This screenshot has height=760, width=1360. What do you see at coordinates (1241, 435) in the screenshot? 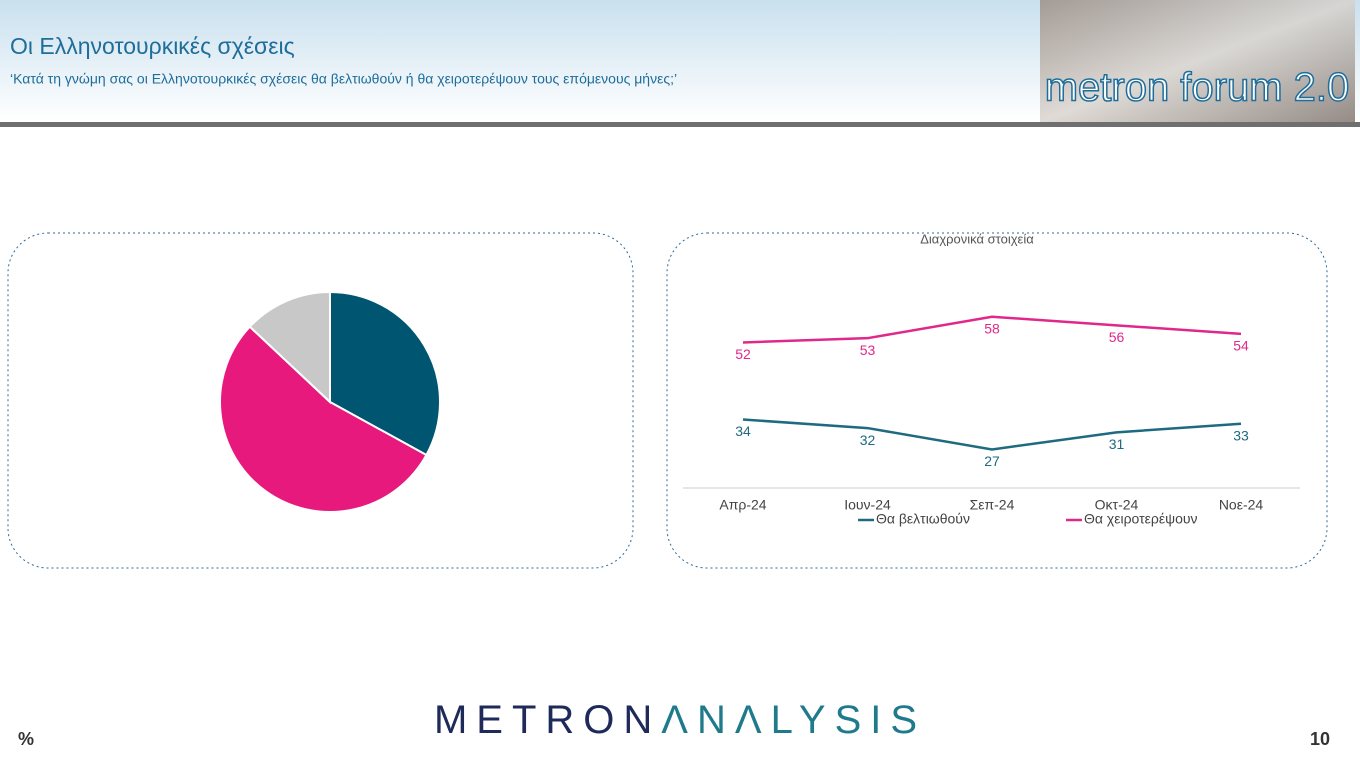
I see `data-label: 33` at bounding box center [1241, 435].